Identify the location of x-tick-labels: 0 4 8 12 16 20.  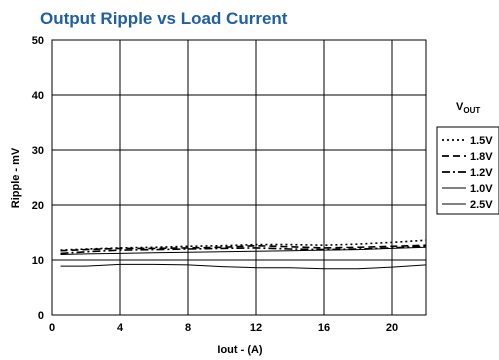
(223, 328).